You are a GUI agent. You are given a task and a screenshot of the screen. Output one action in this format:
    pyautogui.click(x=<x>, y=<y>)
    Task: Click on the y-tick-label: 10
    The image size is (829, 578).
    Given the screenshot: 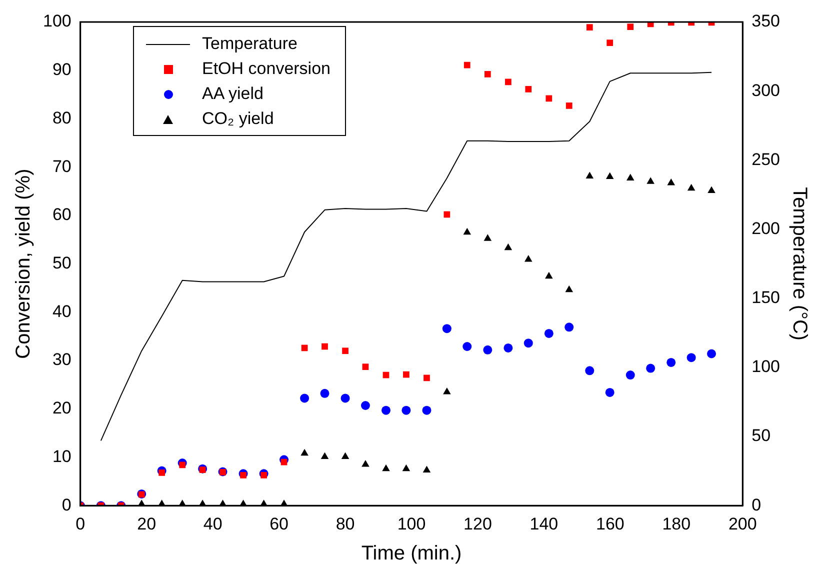 What is the action you would take?
    pyautogui.click(x=62, y=456)
    